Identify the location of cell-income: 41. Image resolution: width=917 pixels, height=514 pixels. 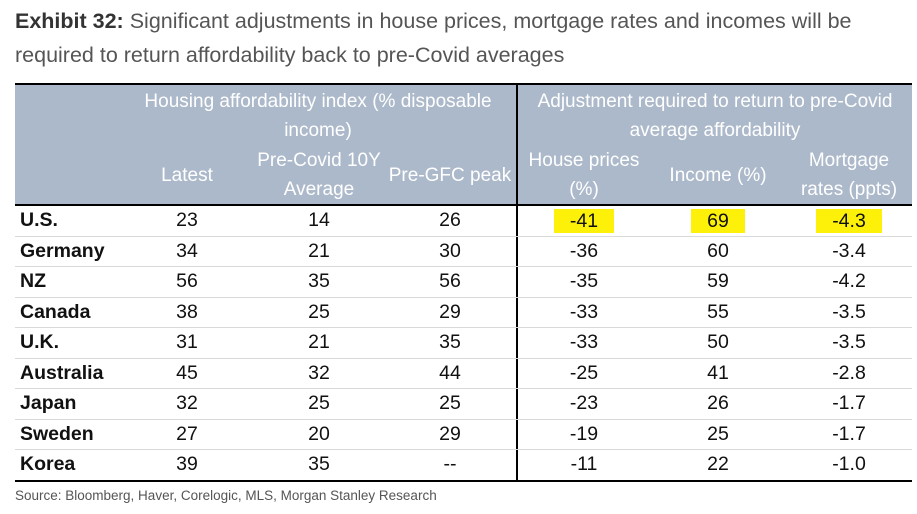
(718, 374).